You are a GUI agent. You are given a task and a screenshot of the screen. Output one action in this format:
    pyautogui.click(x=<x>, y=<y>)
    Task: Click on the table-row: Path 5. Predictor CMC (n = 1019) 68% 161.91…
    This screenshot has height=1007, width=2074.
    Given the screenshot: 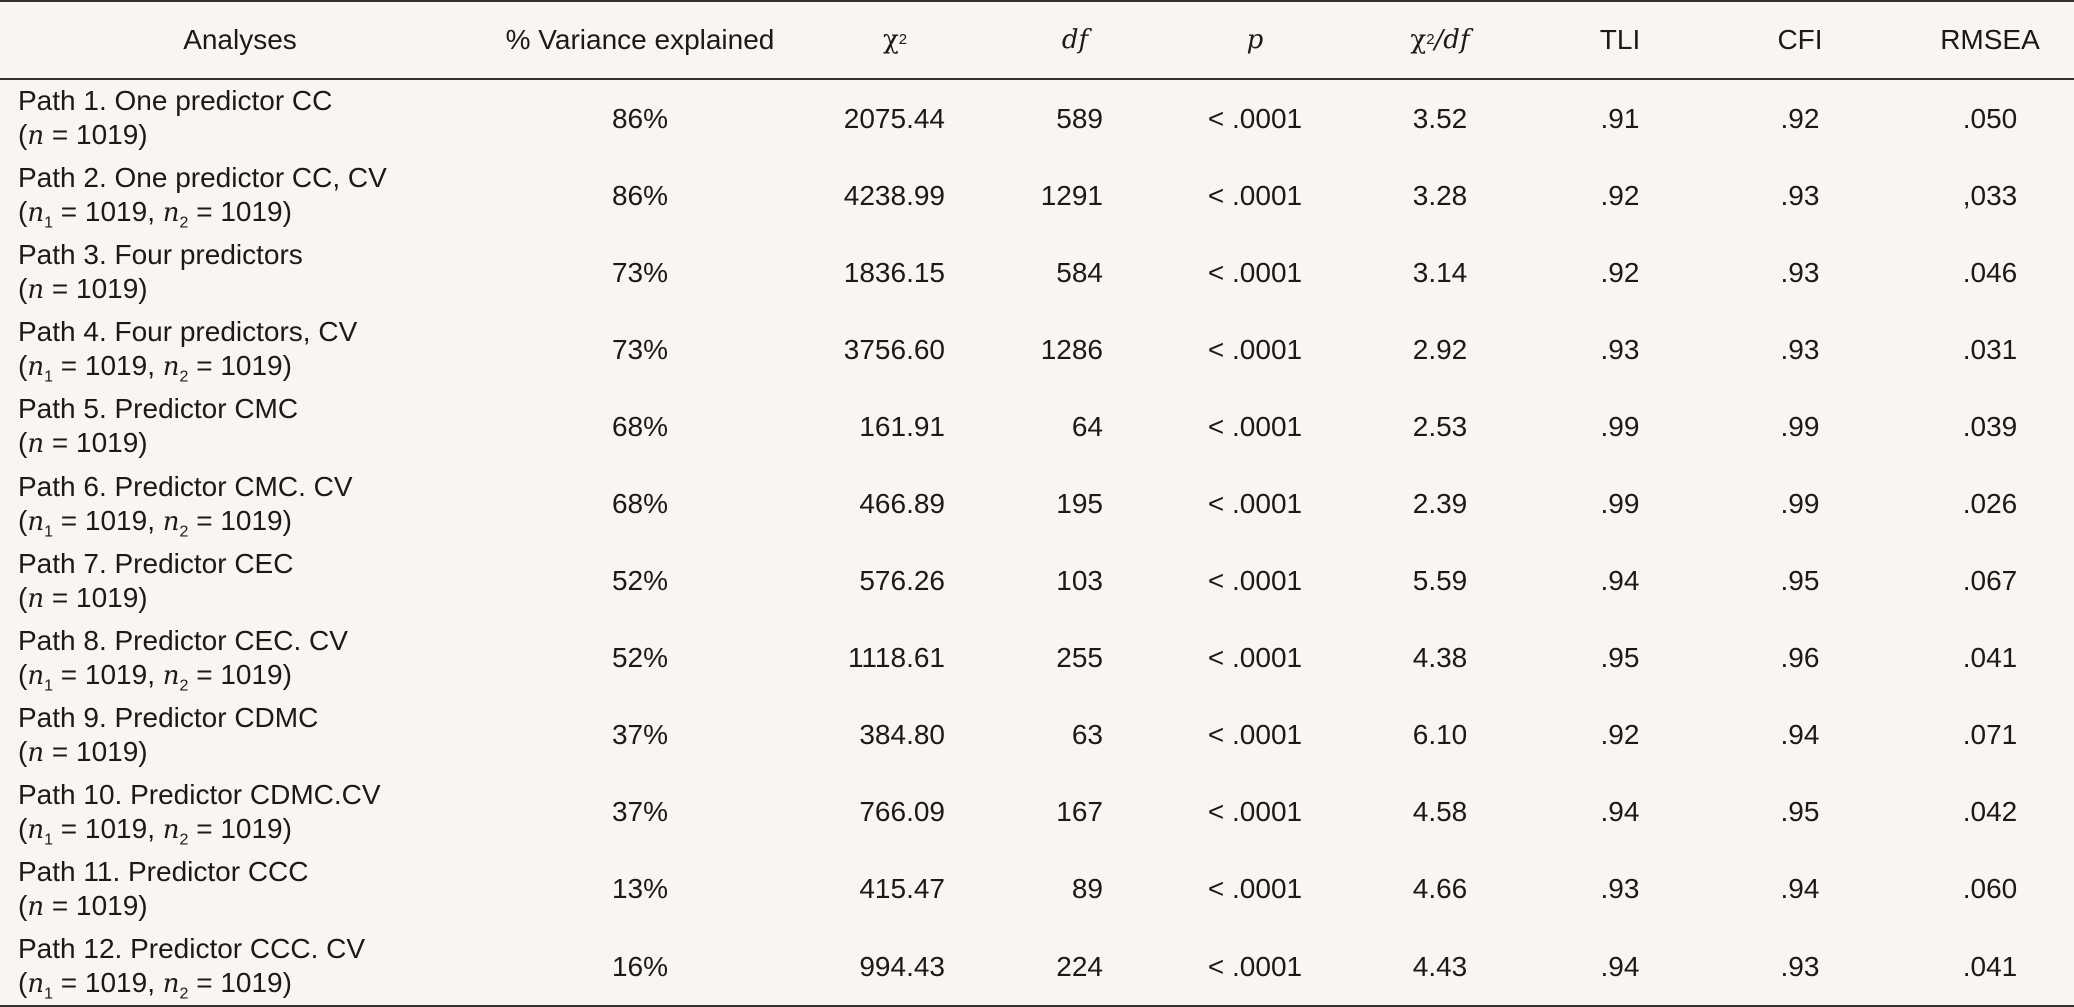 What is the action you would take?
    pyautogui.click(x=1037, y=426)
    